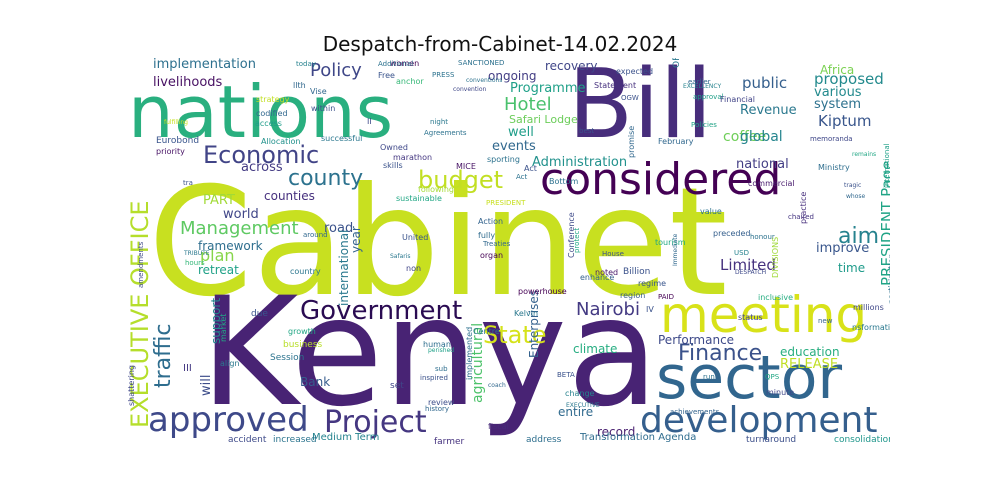 This screenshot has height=500, width=1000. Describe the element at coordinates (542, 291) in the screenshot. I see `cloud-word: powerhouse` at that location.